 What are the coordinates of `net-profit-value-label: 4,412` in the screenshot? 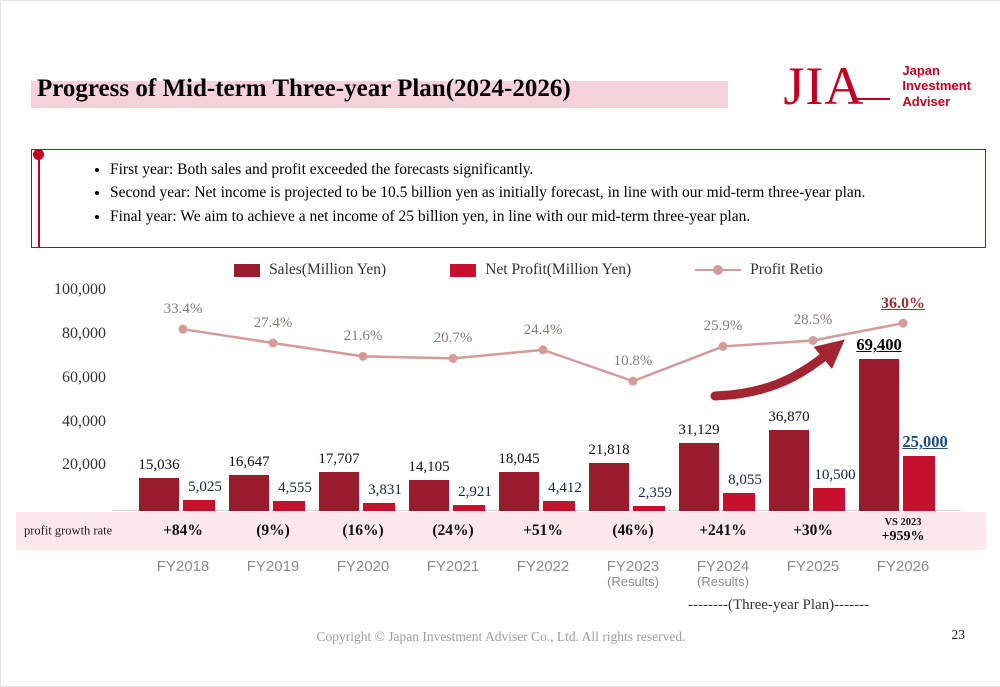 It's located at (565, 488).